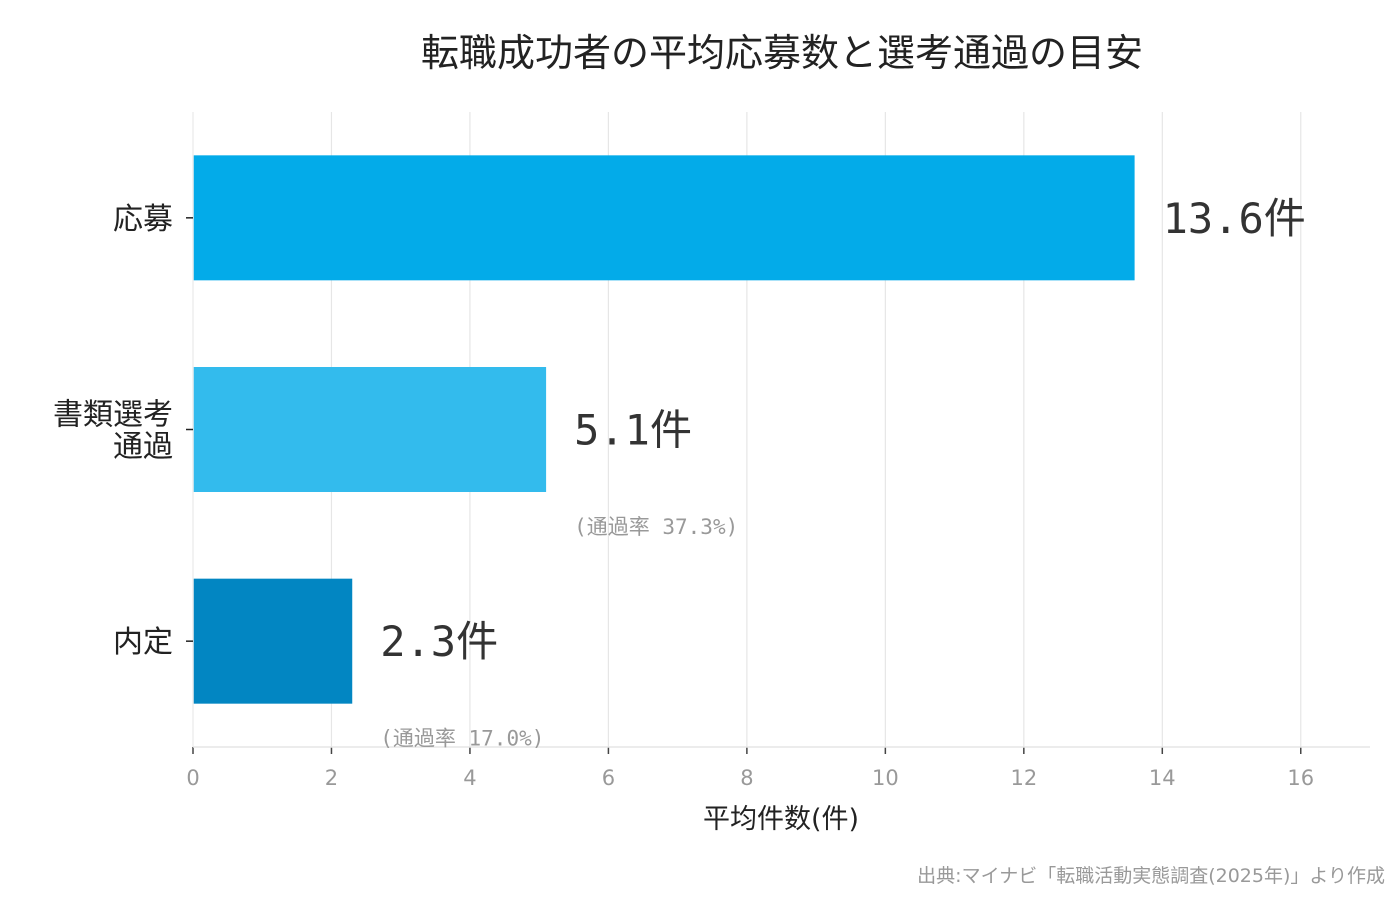 The image size is (1400, 900). Describe the element at coordinates (608, 778) in the screenshot. I see `x-tick-label: 6` at that location.